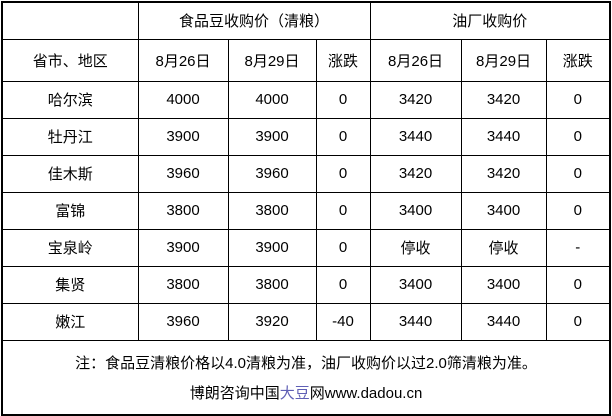 This screenshot has width=612, height=416. What do you see at coordinates (272, 60) in the screenshot?
I see `column-header-food-aug29: 8月29日` at bounding box center [272, 60].